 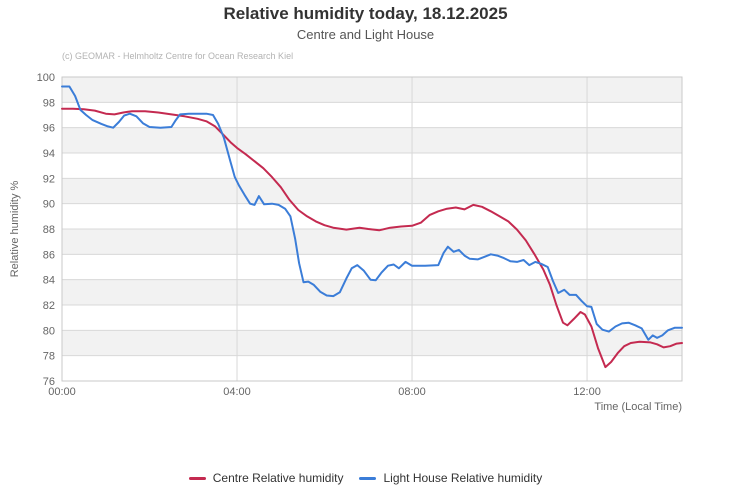 What do you see at coordinates (49, 382) in the screenshot?
I see `y-tick-label: 76` at bounding box center [49, 382].